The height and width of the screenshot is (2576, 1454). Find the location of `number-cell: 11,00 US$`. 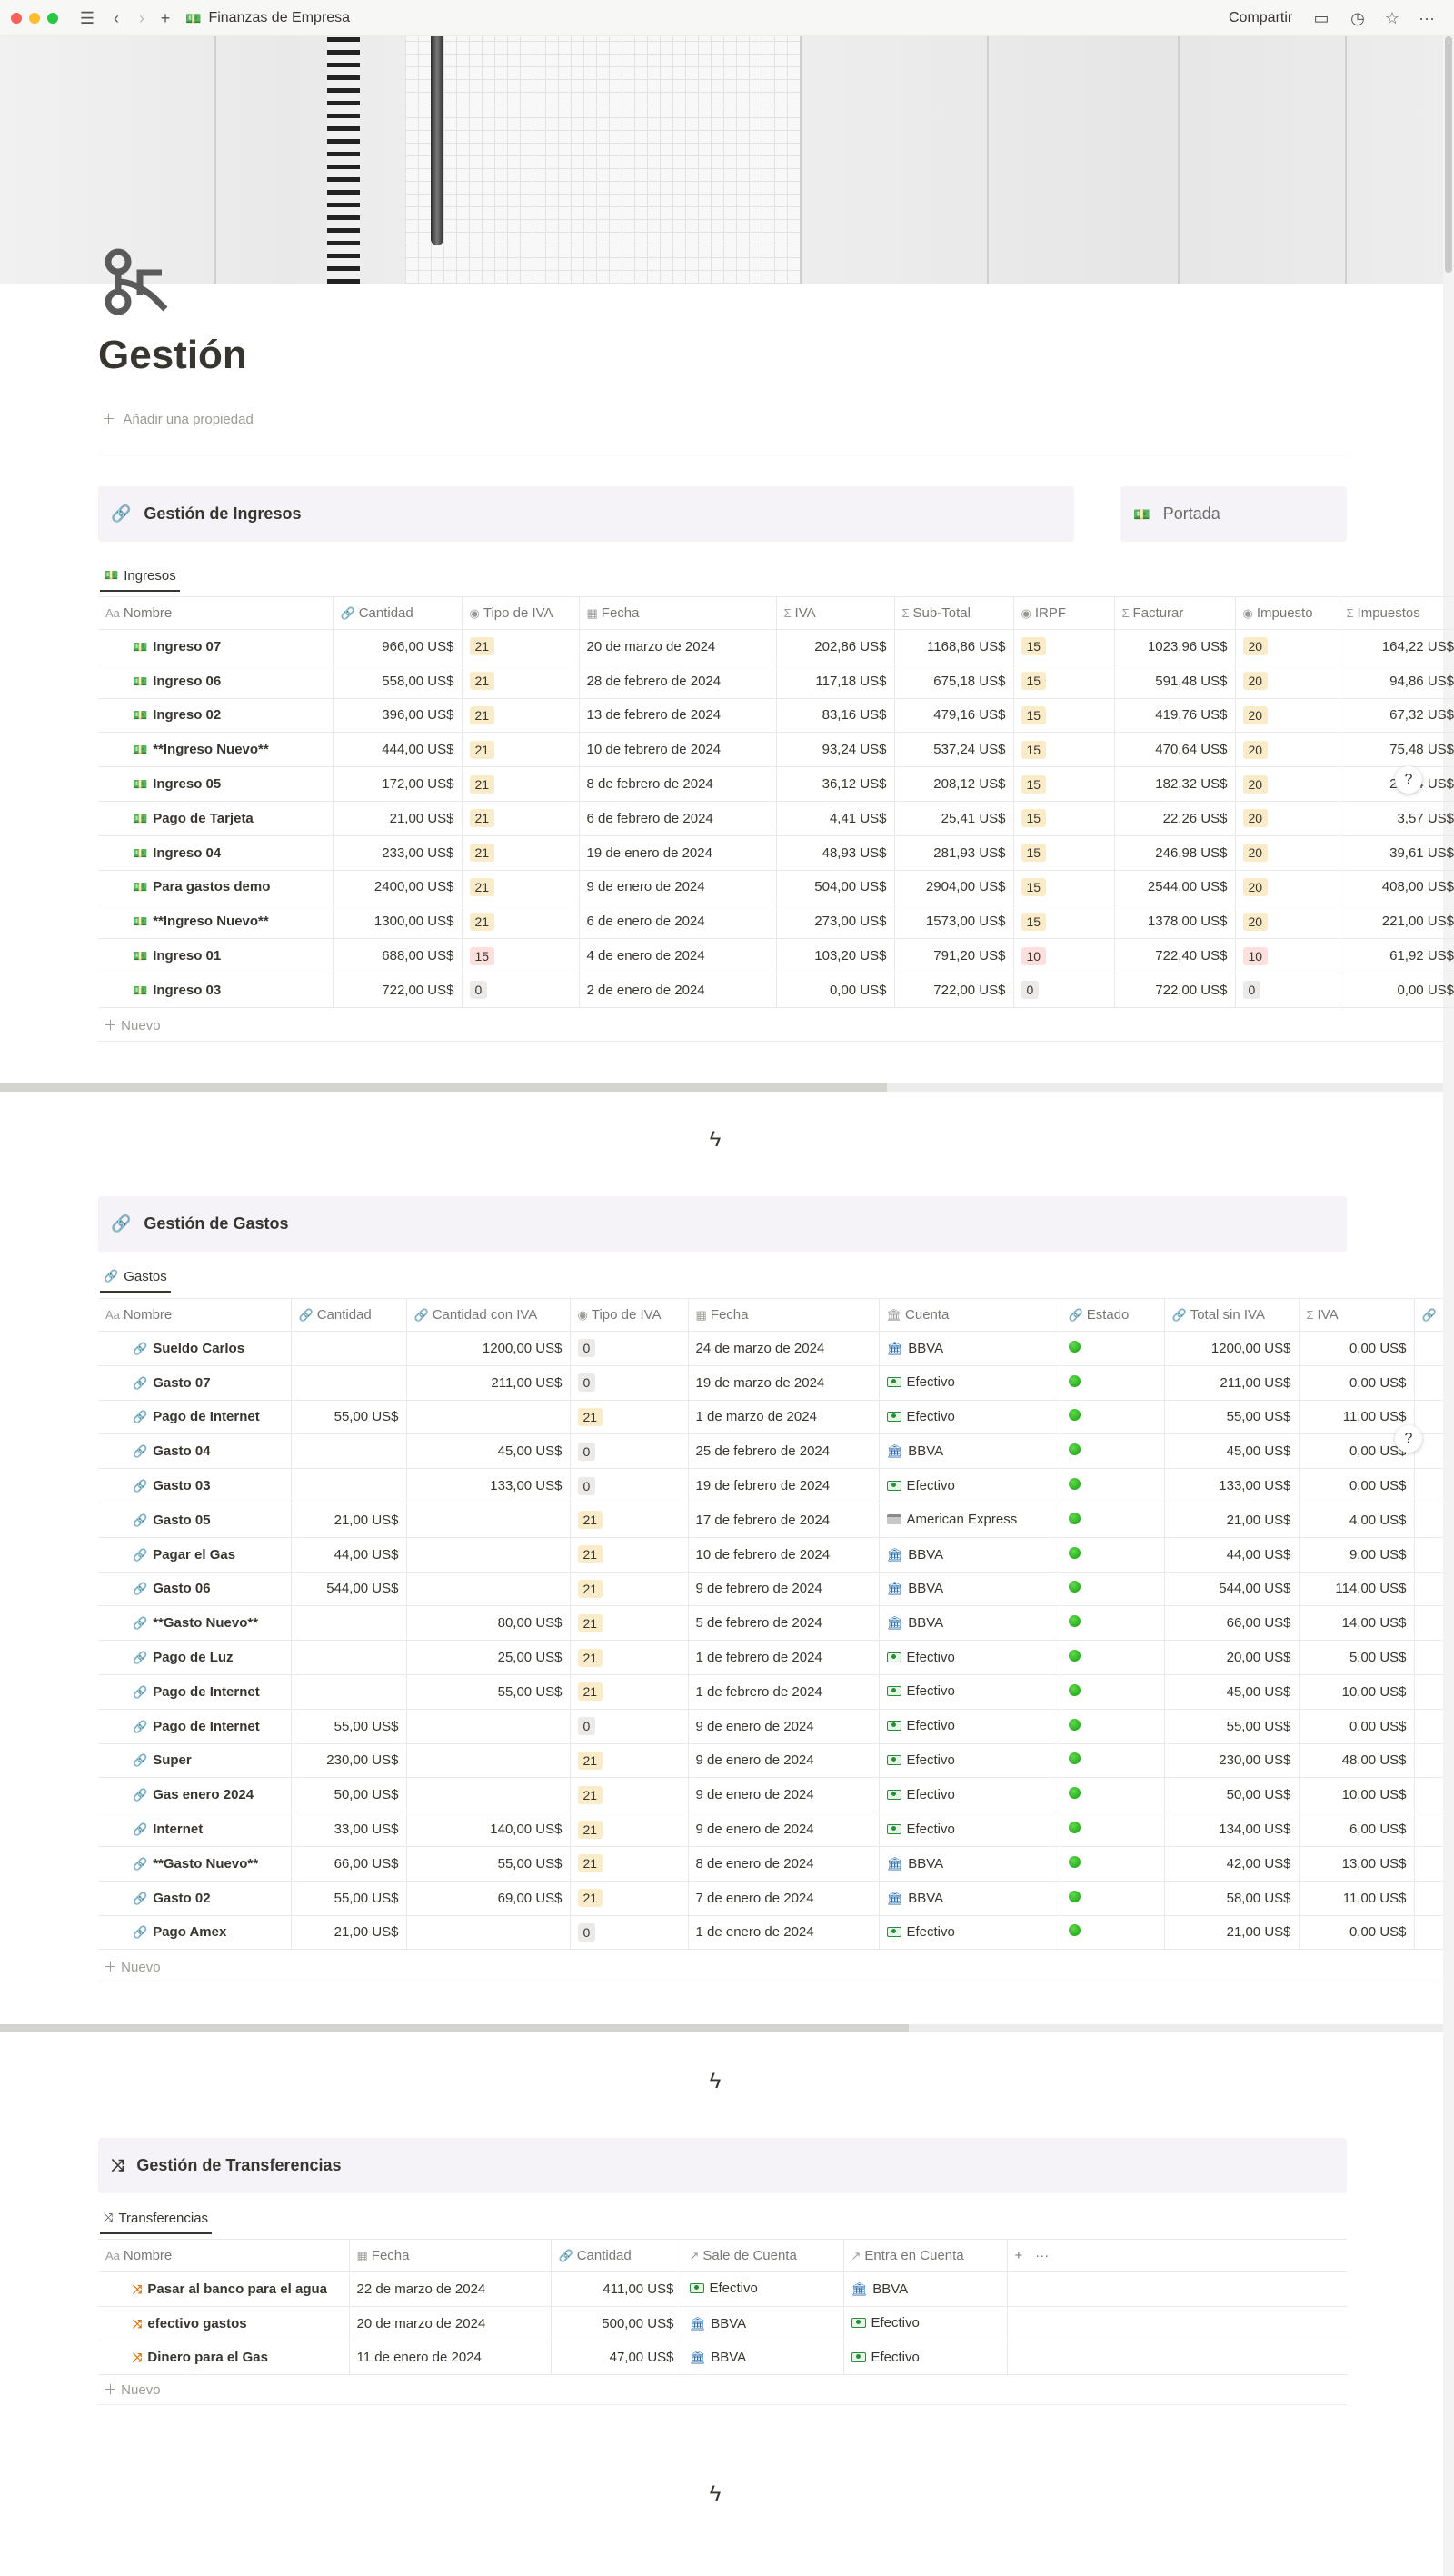

number-cell: 11,00 US$ is located at coordinates (1357, 1898).